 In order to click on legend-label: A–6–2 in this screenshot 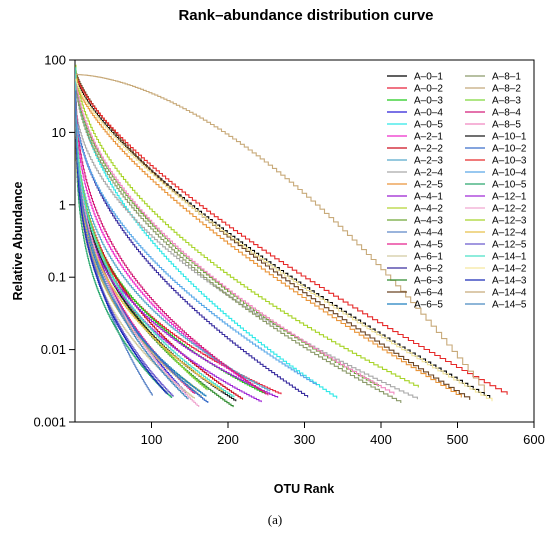, I will do `click(428, 269)`.